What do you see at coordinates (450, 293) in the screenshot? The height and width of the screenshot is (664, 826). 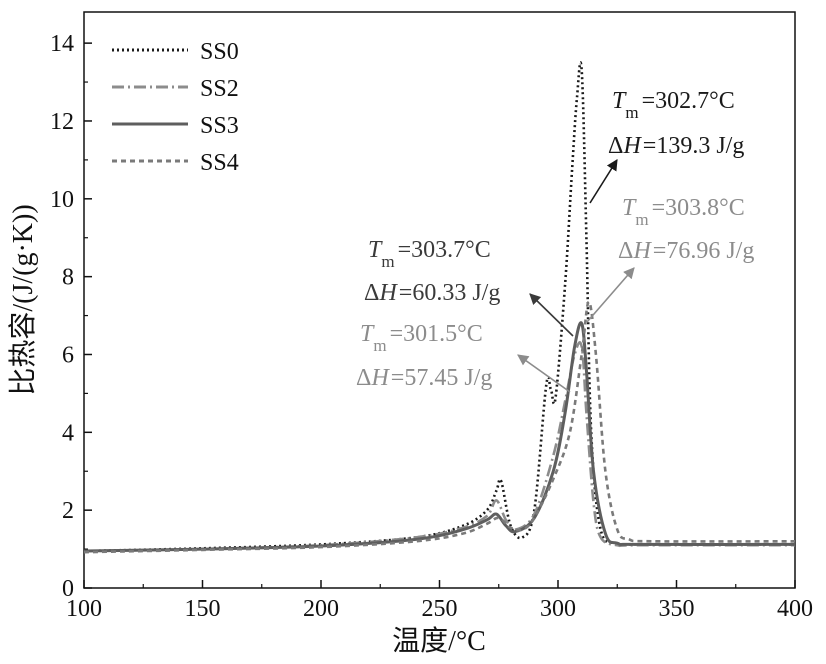 I see `dh-value: =60.33 J/g` at bounding box center [450, 293].